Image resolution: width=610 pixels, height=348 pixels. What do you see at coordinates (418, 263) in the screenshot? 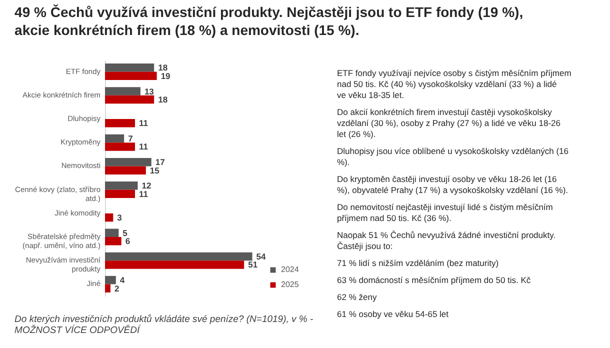
I see `text: 71 % lidí s nižším vzděláním (bez maturity)` at bounding box center [418, 263].